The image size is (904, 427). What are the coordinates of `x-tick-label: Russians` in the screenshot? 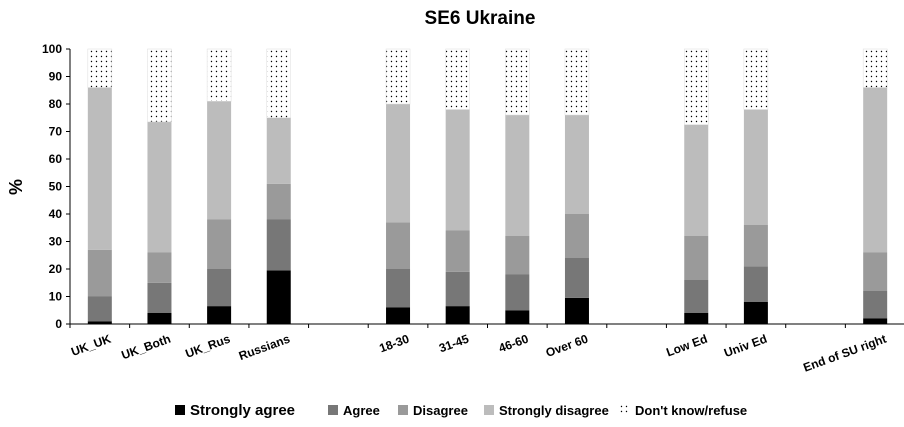 It's located at (264, 348).